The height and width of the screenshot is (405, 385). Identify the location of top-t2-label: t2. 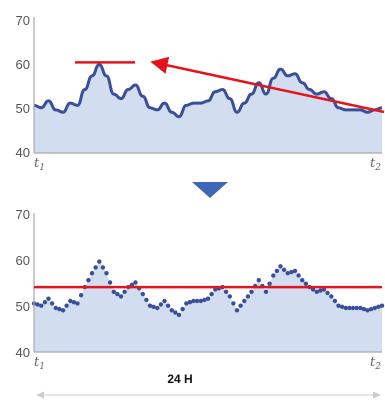
(375, 164).